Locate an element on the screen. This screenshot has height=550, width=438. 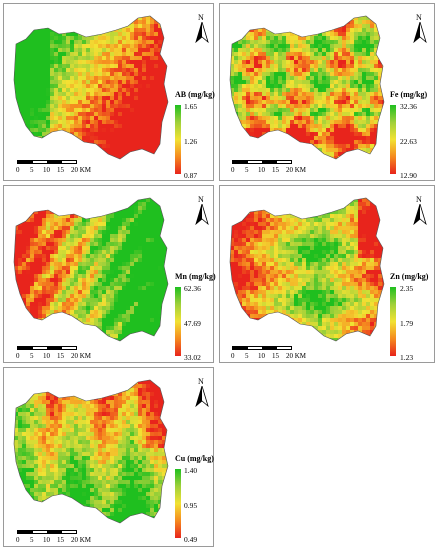
legend-max: 1.65 is located at coordinates (191, 106).